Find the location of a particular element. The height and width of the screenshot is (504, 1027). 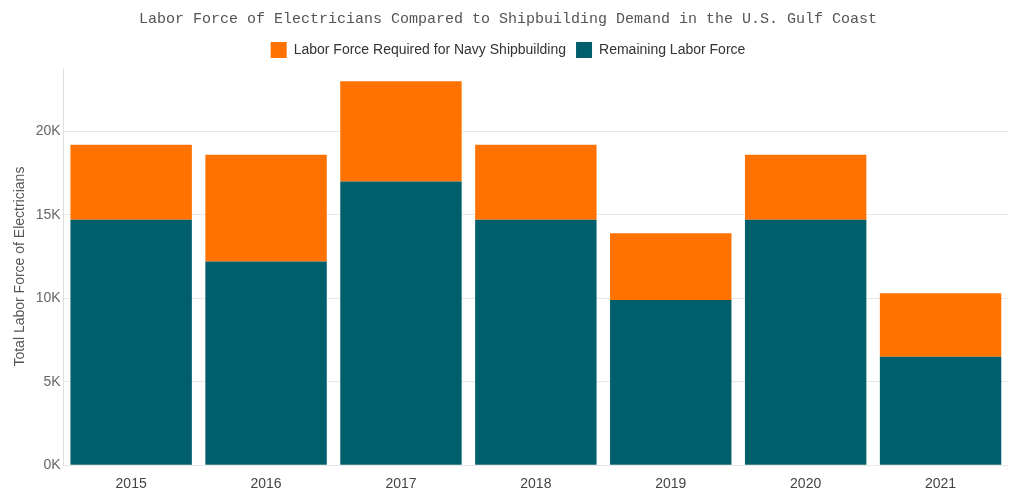

y-tick-label: 10K is located at coordinates (48, 297).